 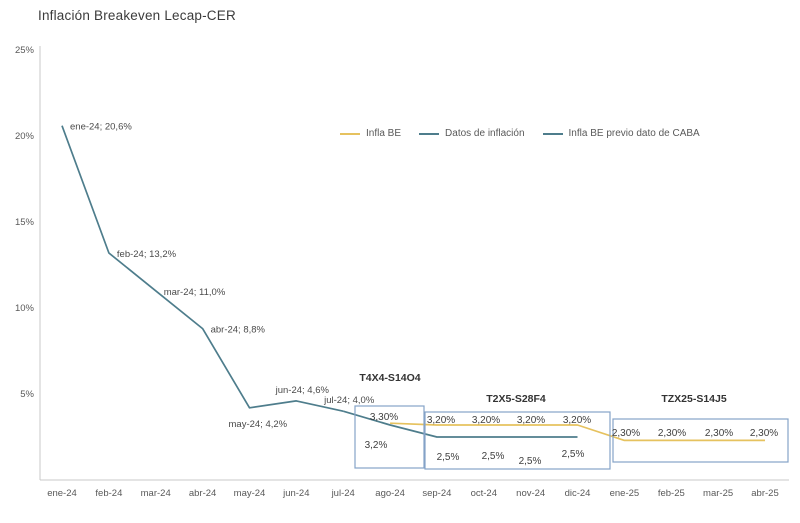 I want to click on annotation-box-title: T4X4-S14O4, so click(x=389, y=378).